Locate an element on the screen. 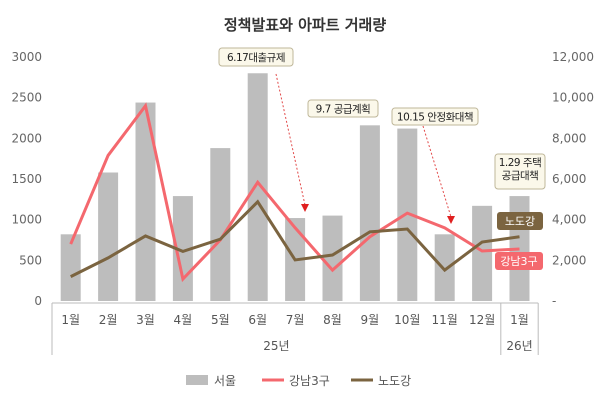 The image size is (600, 411). x-tick-label: 9월 is located at coordinates (370, 320).